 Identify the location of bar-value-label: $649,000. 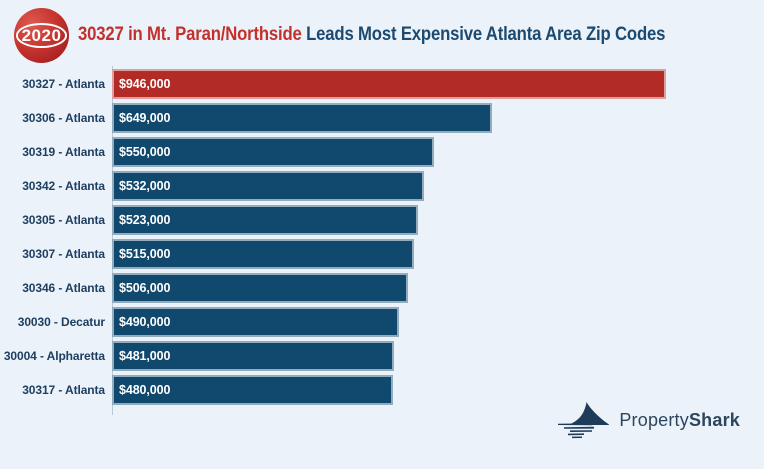
(145, 118).